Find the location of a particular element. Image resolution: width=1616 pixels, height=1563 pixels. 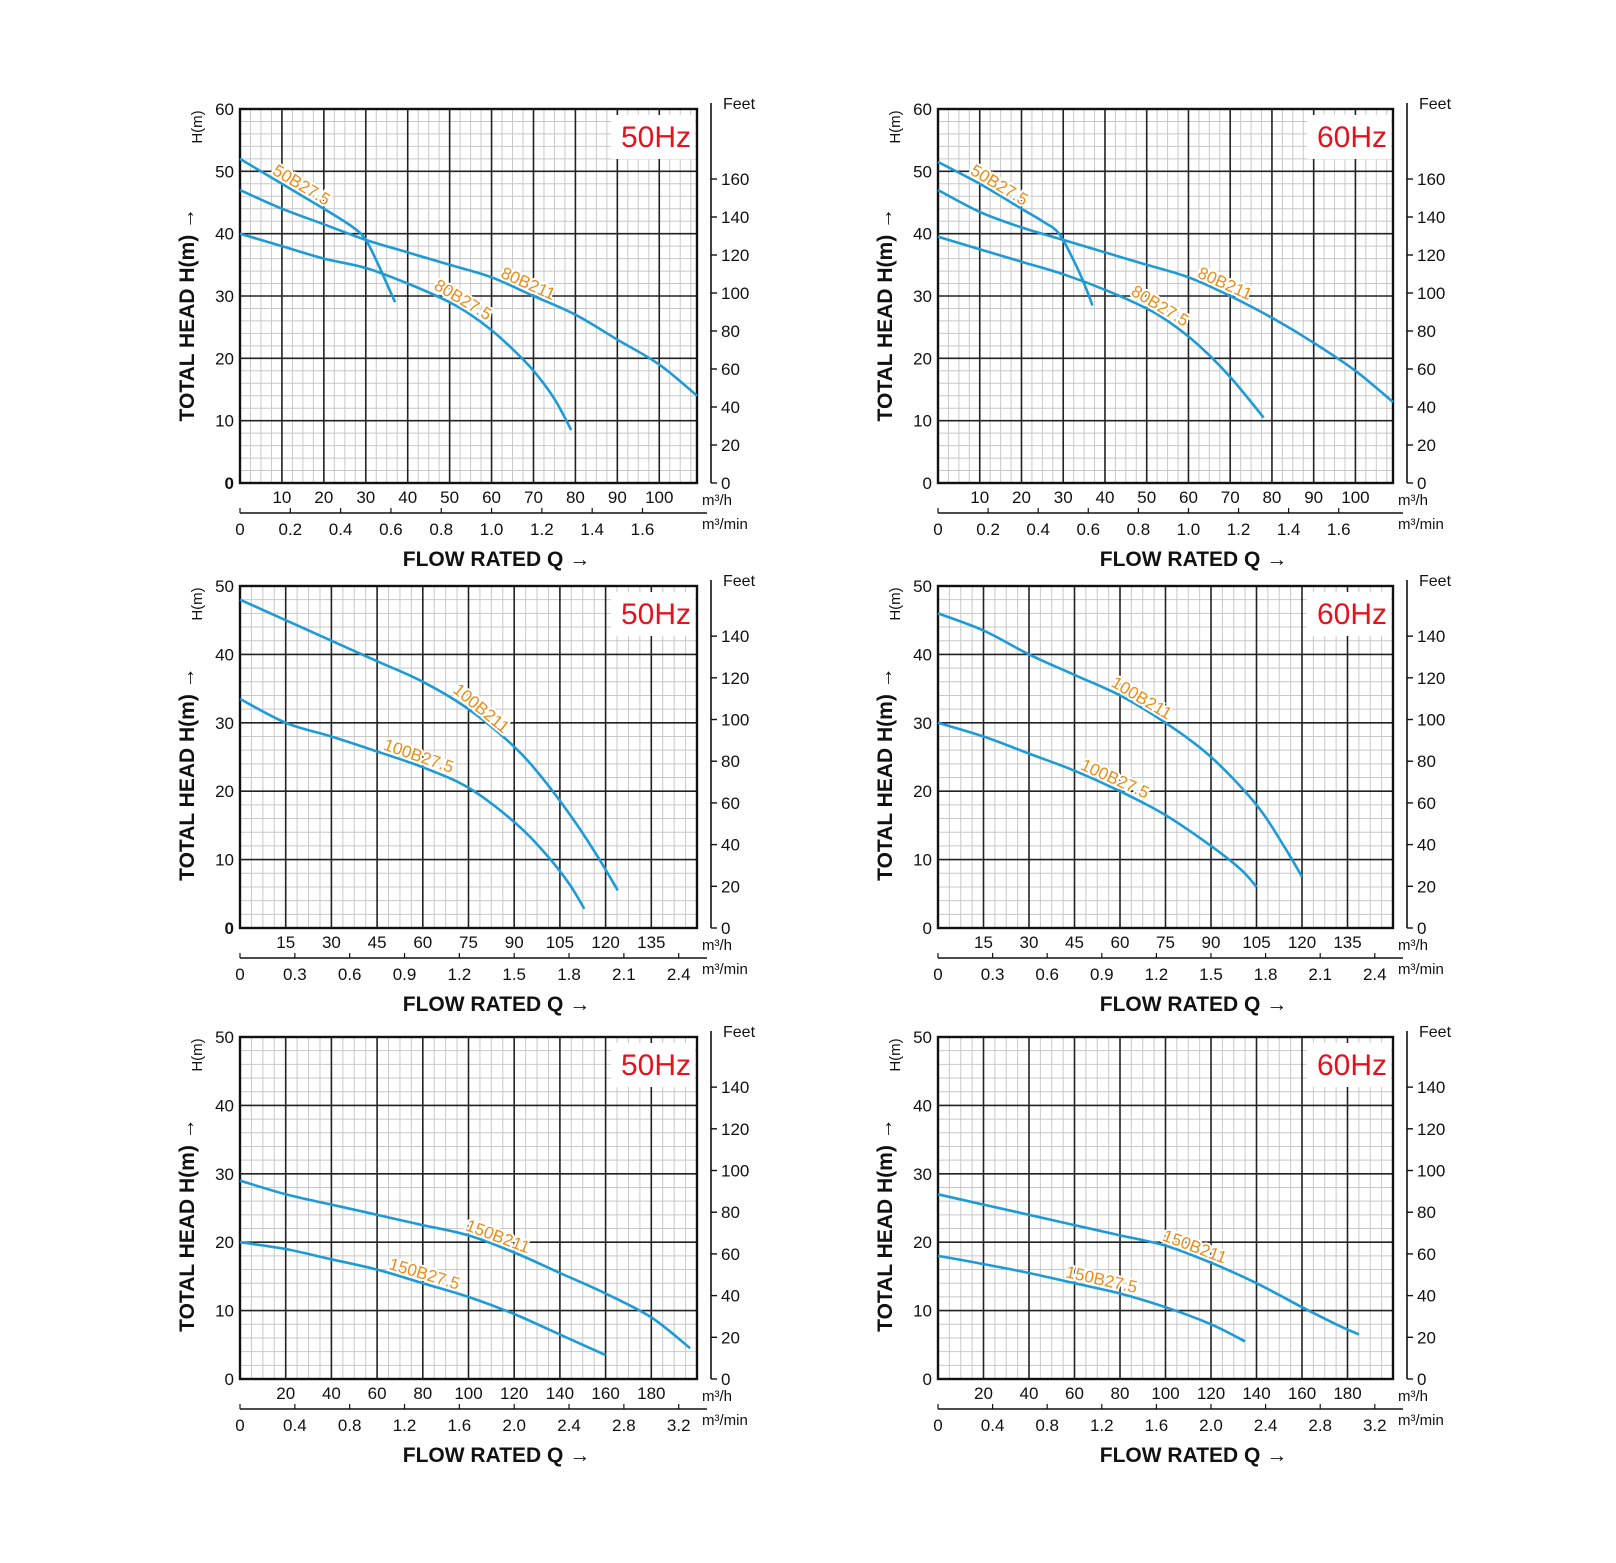

x2-tick-label: 1.4 is located at coordinates (592, 529).